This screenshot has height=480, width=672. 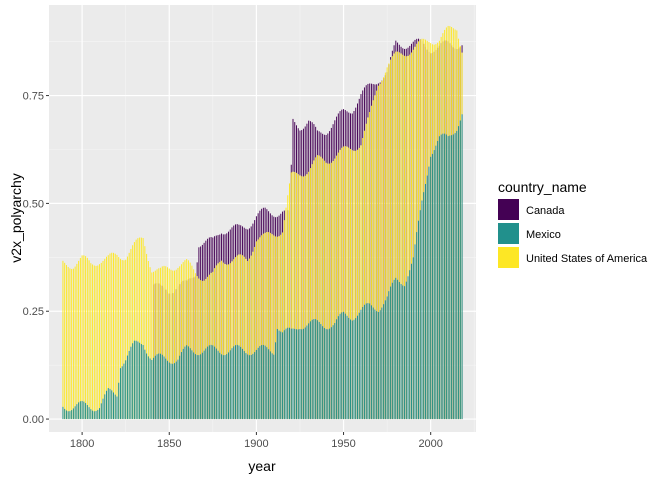 What do you see at coordinates (169, 444) in the screenshot?
I see `x-tick-label: 1850` at bounding box center [169, 444].